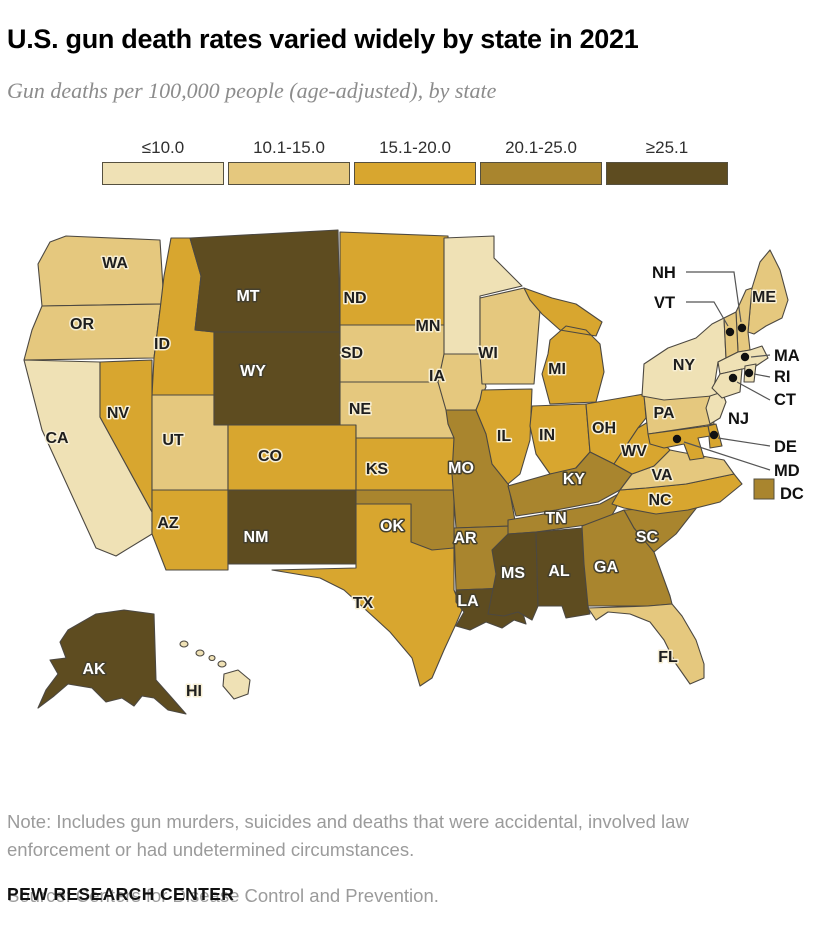 This screenshot has height=935, width=816. I want to click on callout-label-NH: NH, so click(664, 273).